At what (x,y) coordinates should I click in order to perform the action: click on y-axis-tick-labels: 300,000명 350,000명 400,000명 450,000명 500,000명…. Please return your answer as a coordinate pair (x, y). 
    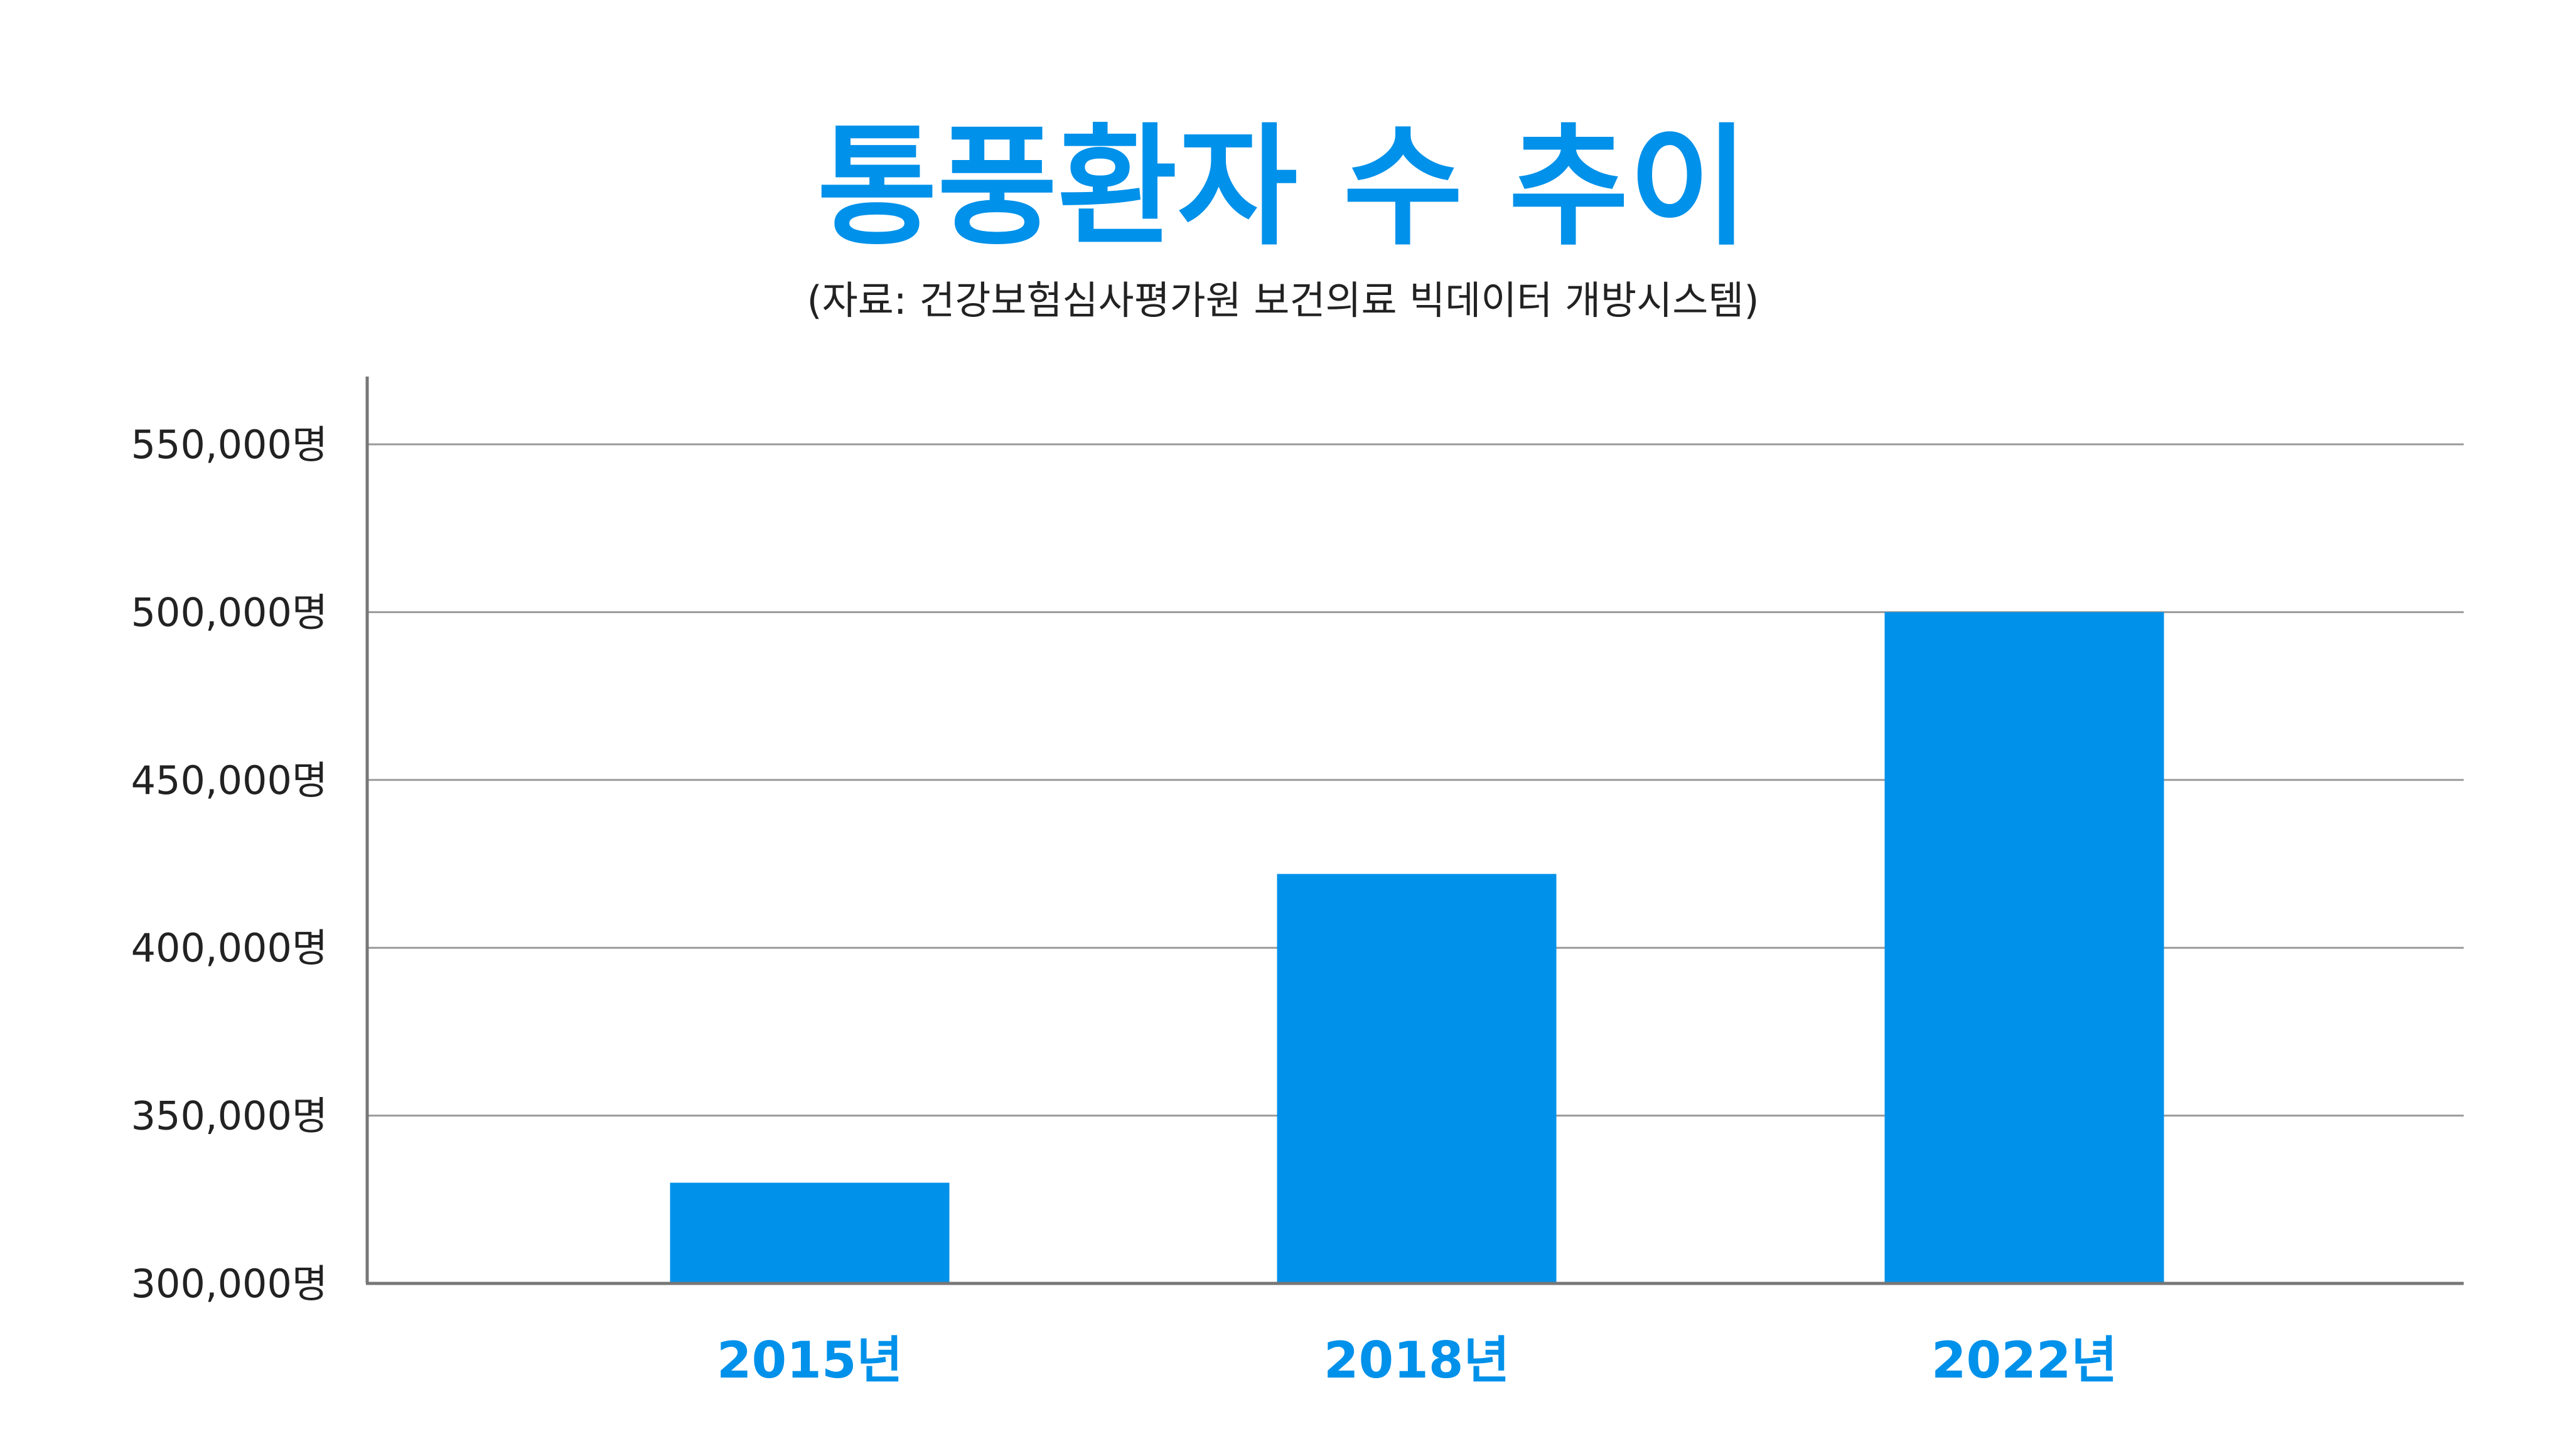
    Looking at the image, I should click on (229, 864).